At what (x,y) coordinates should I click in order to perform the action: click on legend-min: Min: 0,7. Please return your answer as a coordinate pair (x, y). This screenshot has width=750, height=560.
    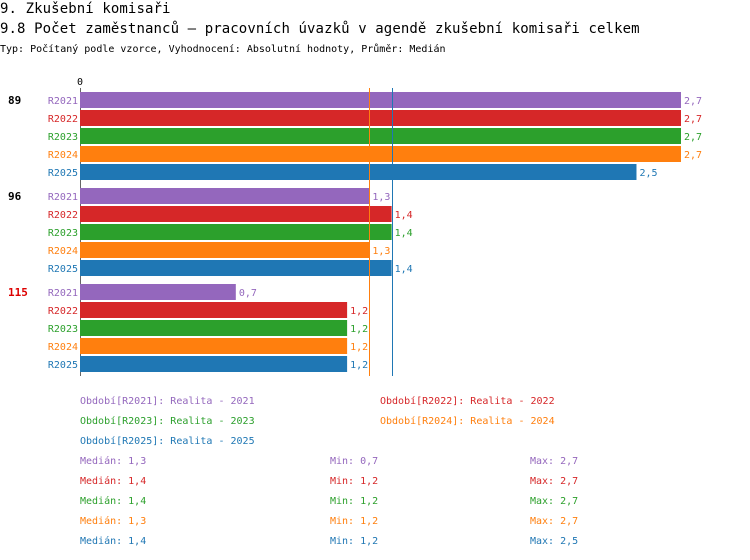
    Looking at the image, I should click on (354, 461).